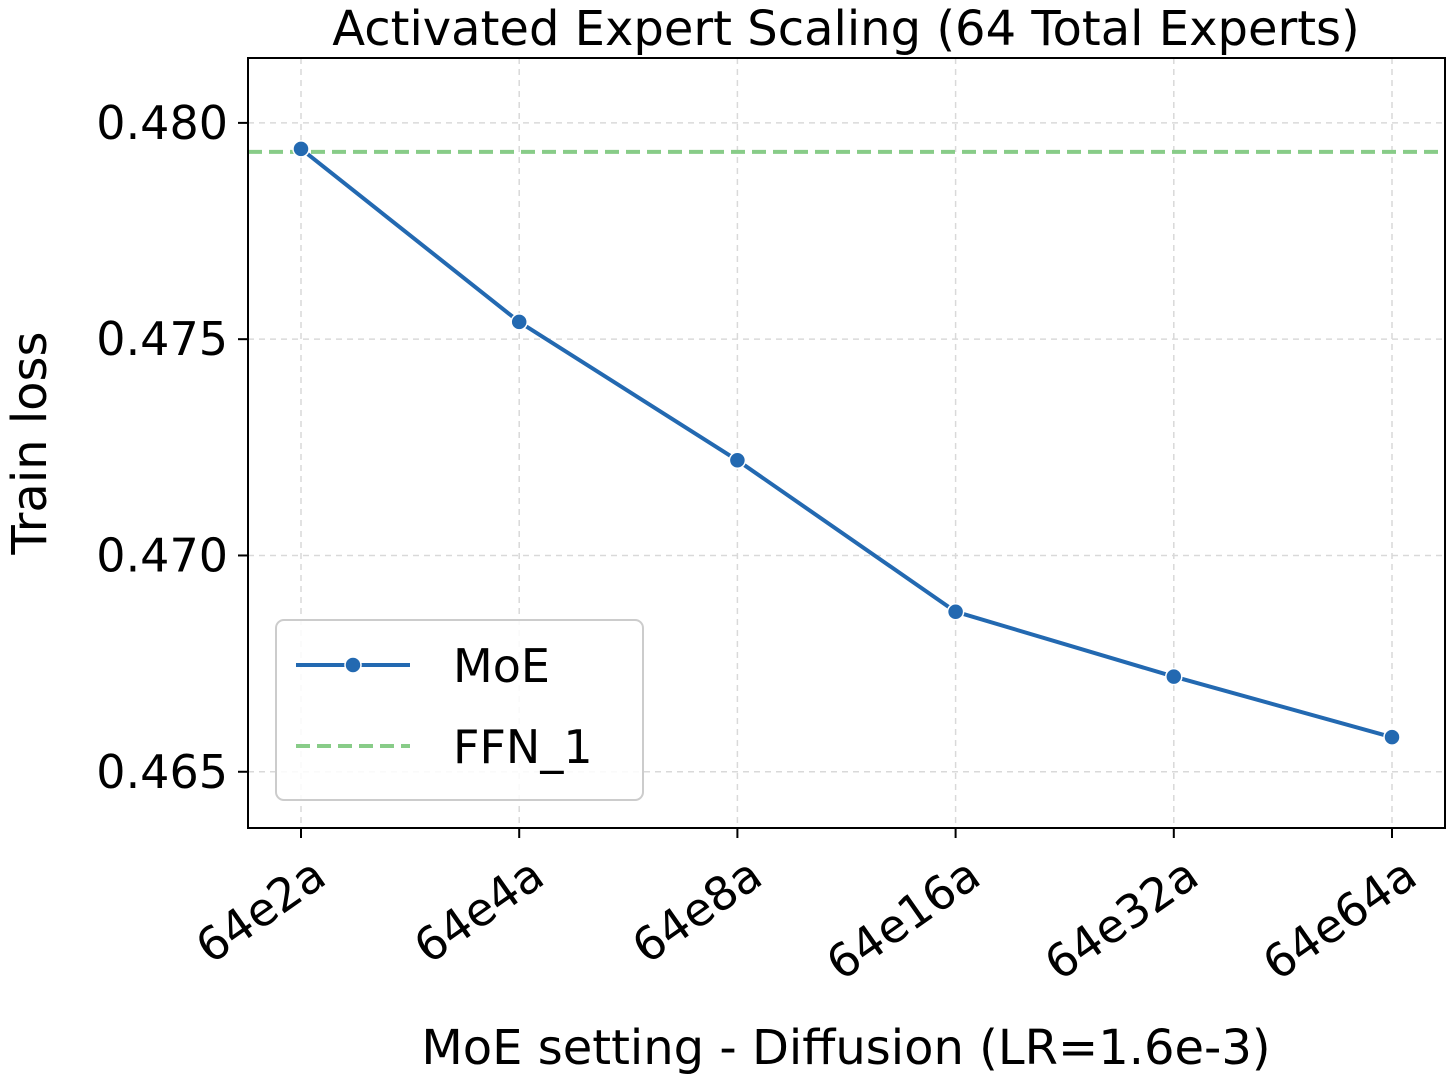  What do you see at coordinates (162, 123) in the screenshot?
I see `y-tick-label: 0.480` at bounding box center [162, 123].